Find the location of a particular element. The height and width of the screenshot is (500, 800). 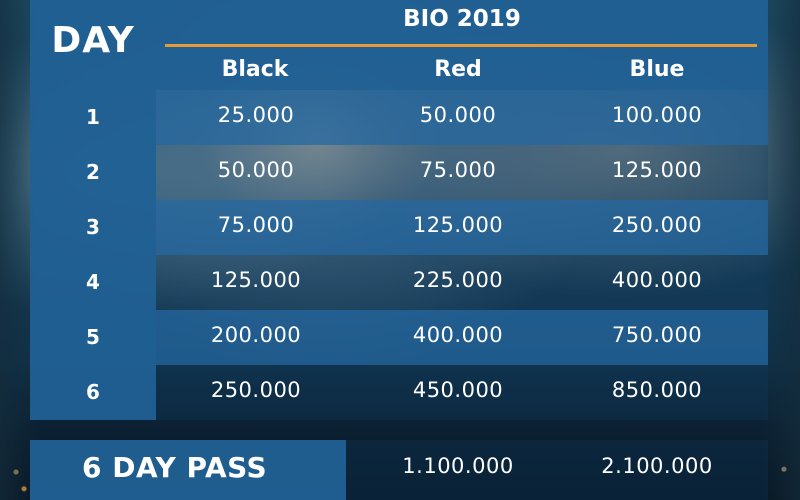

title-underline is located at coordinates (461, 45).